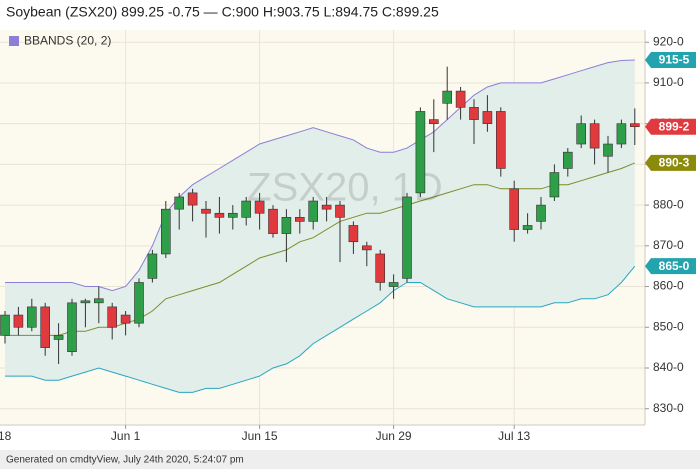 Image resolution: width=700 pixels, height=469 pixels. What do you see at coordinates (668, 408) in the screenshot?
I see `y-tick-label: 830-0` at bounding box center [668, 408].